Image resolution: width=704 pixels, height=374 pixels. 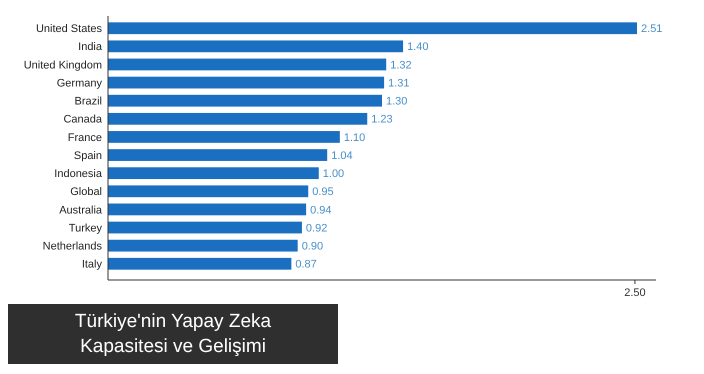 What do you see at coordinates (635, 293) in the screenshot?
I see `x-tick-label: 2.50` at bounding box center [635, 293].